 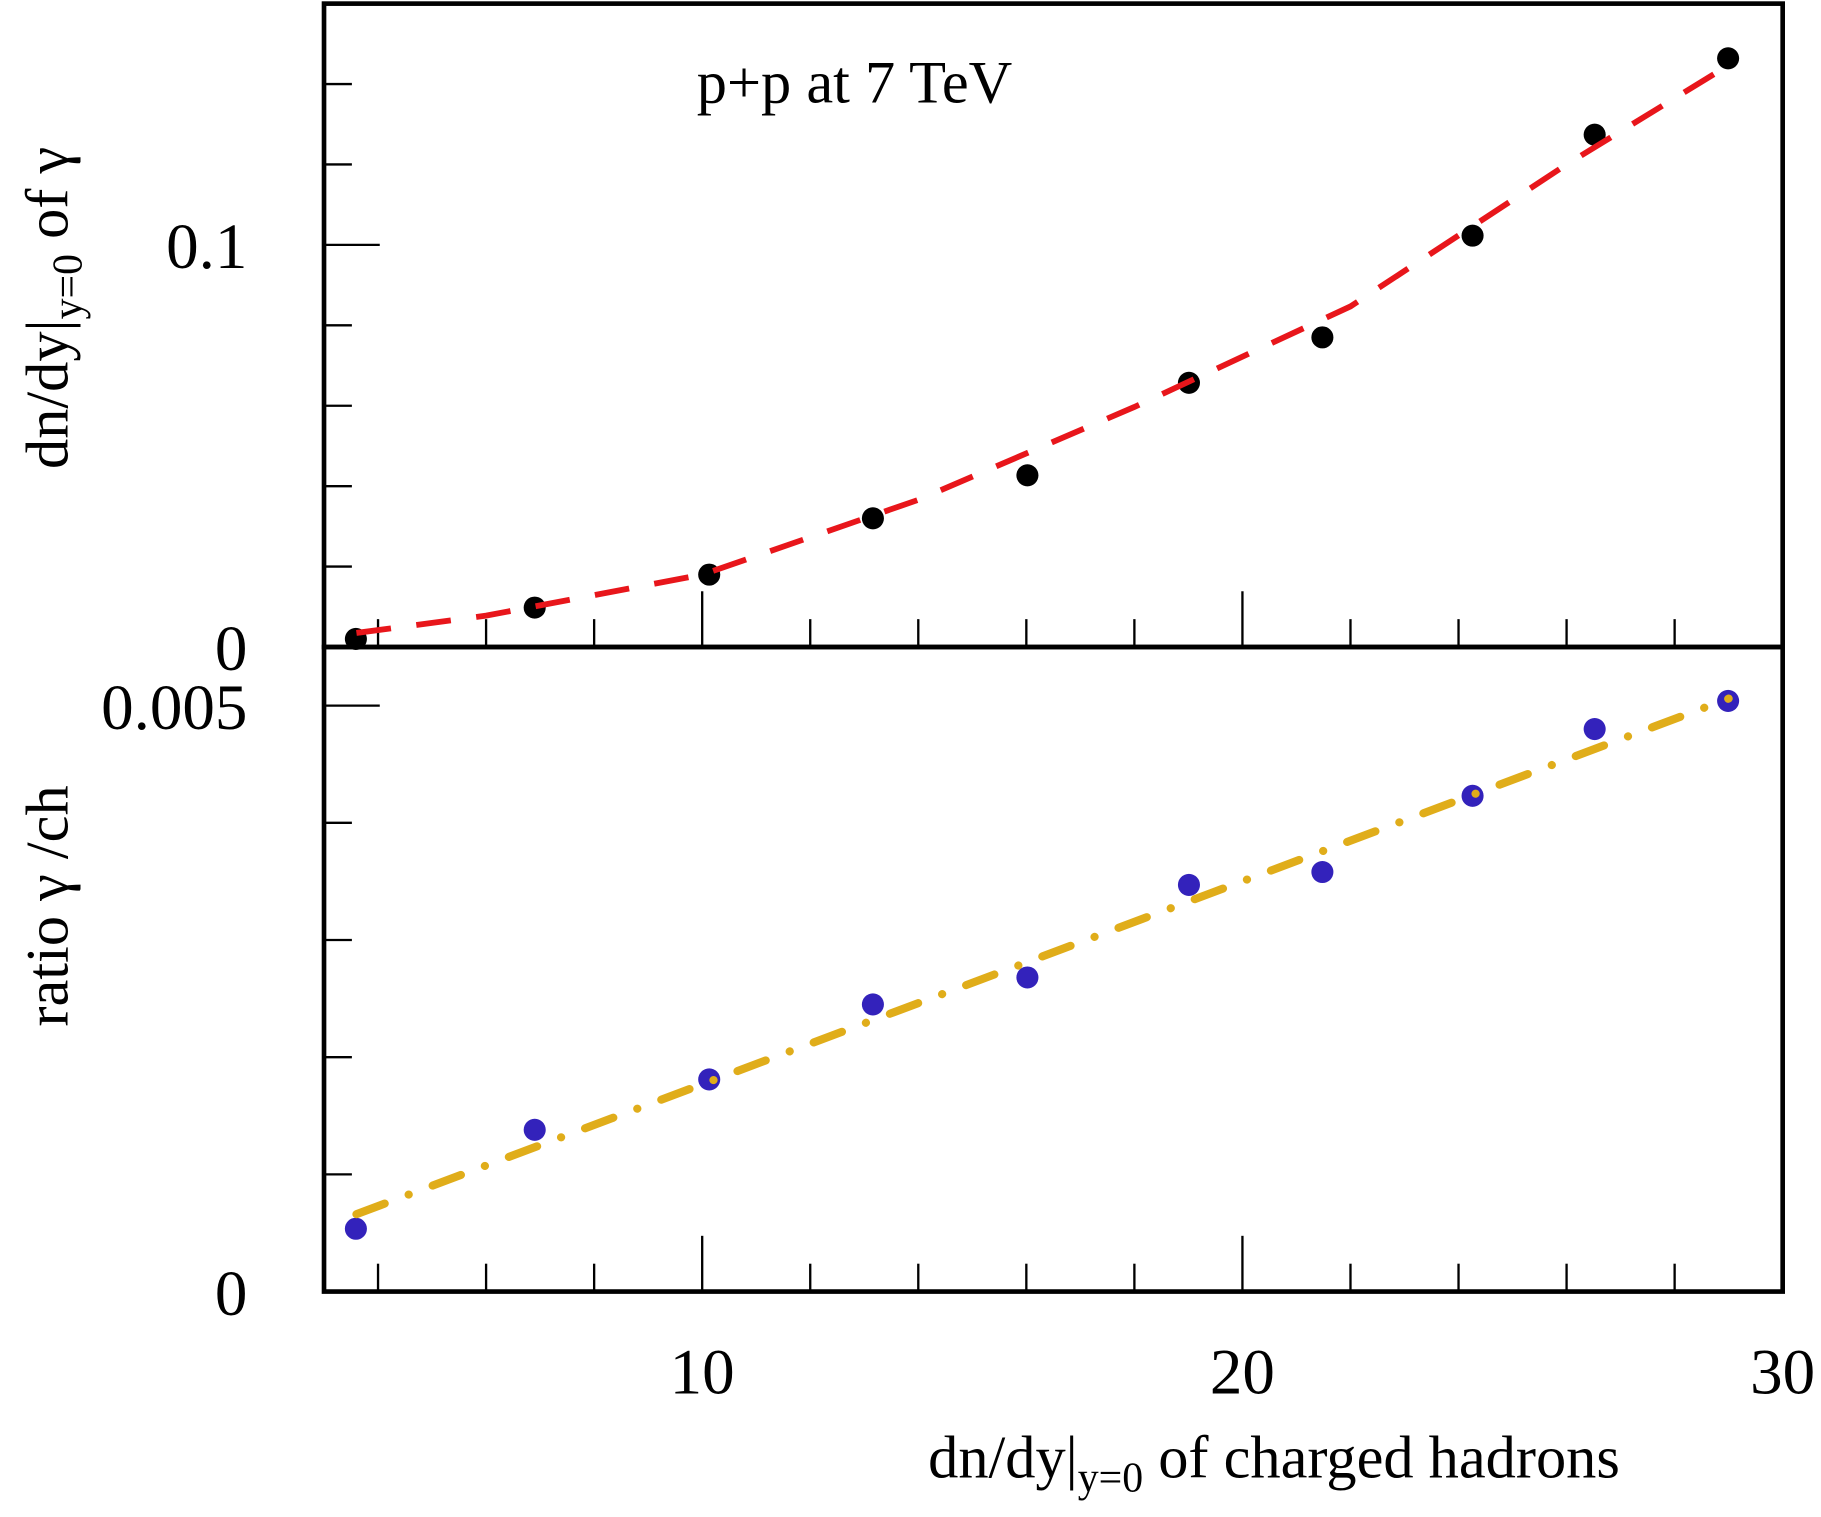 I want to click on x-tick-label: 30, so click(x=1782, y=1373).